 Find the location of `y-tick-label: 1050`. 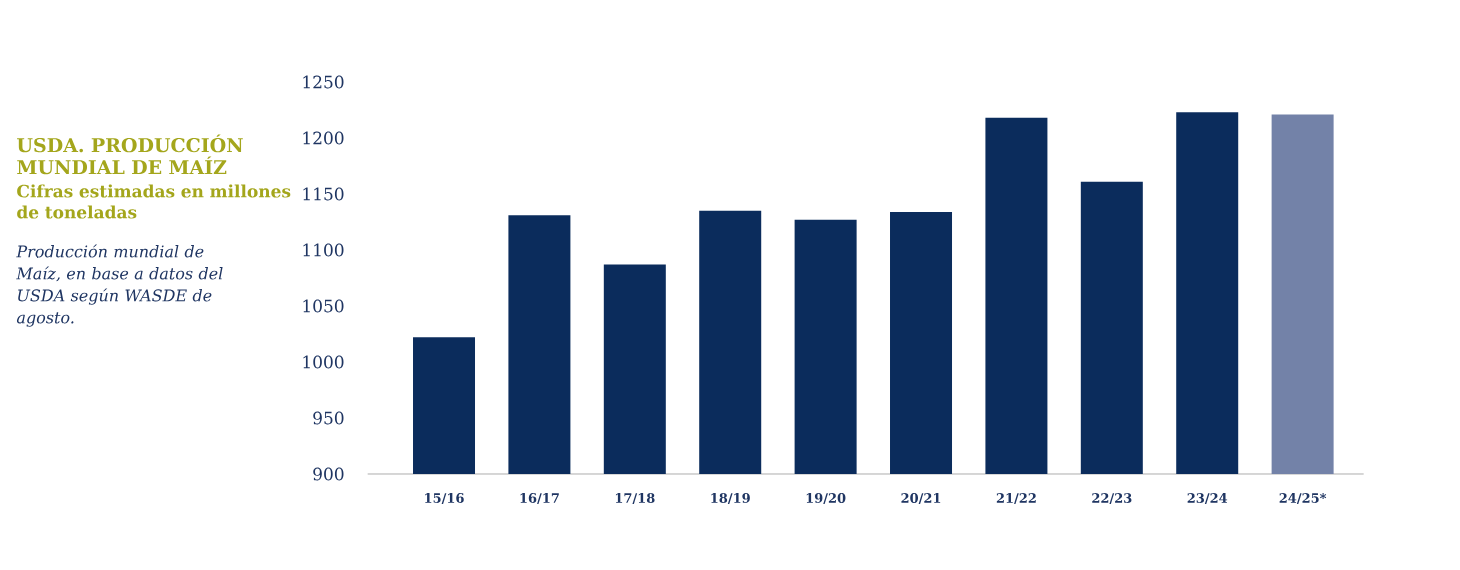

y-tick-label: 1050 is located at coordinates (323, 306).